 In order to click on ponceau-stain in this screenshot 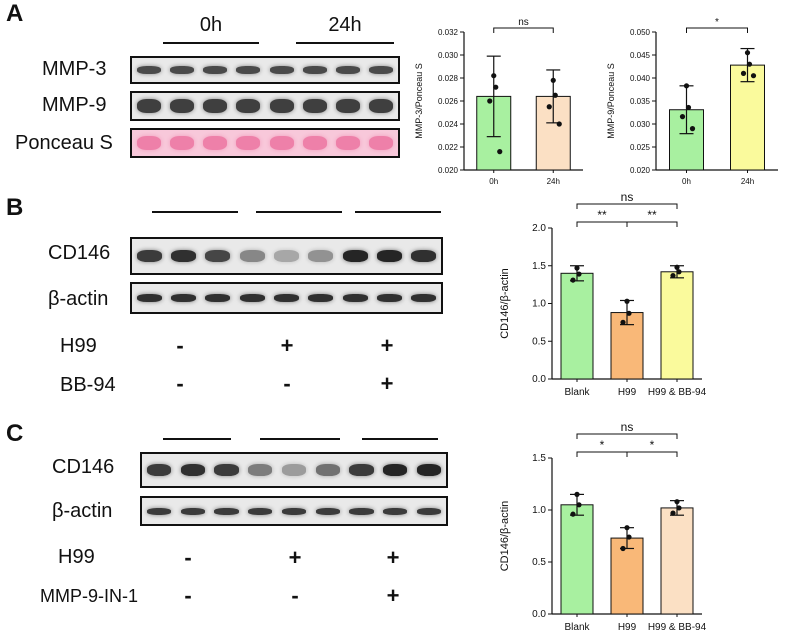, I will do `click(265, 143)`.